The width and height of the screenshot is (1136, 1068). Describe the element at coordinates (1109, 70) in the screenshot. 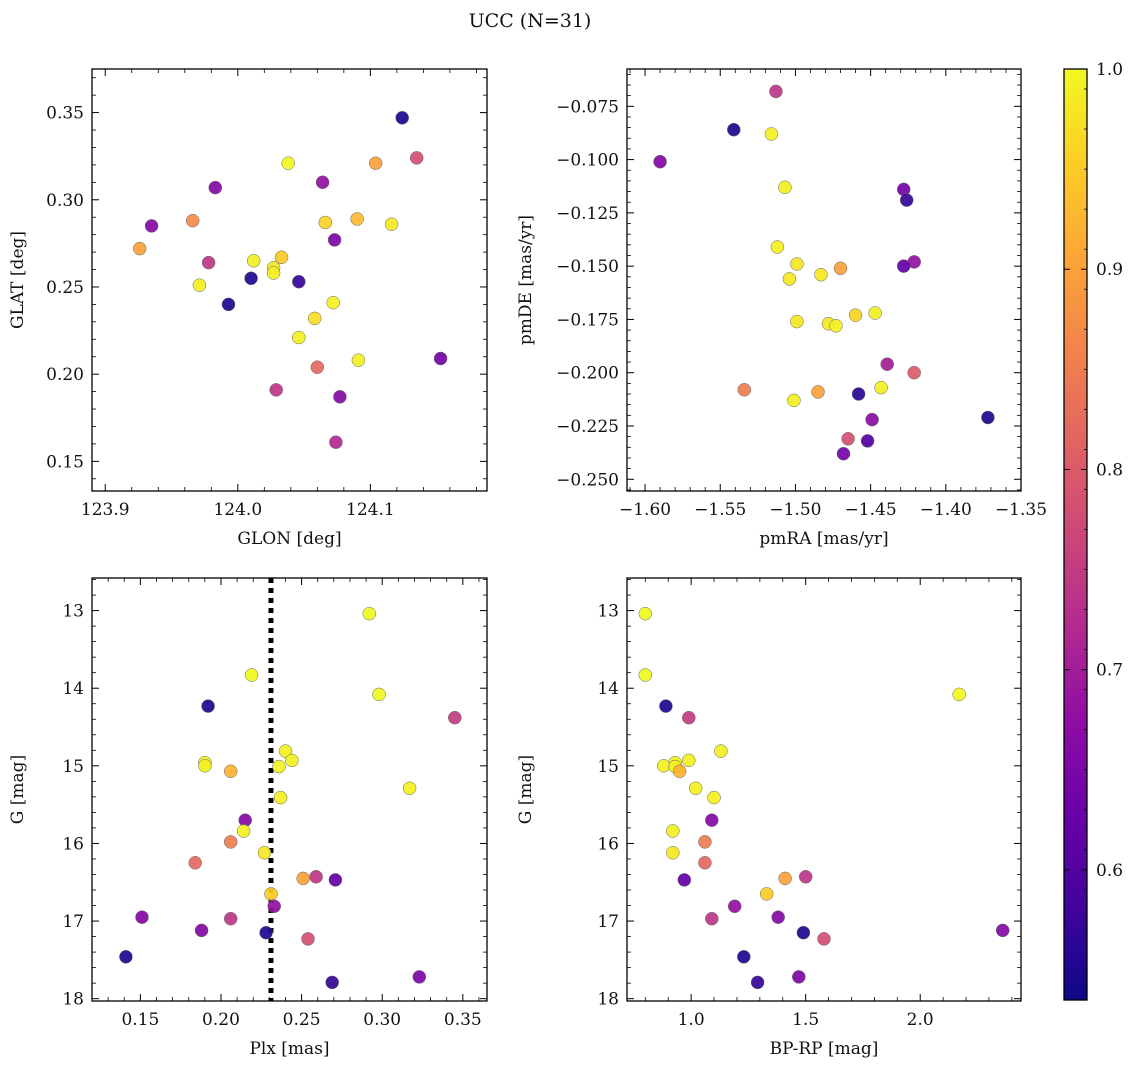

I see `colorbar-tick-label: 1.0` at that location.